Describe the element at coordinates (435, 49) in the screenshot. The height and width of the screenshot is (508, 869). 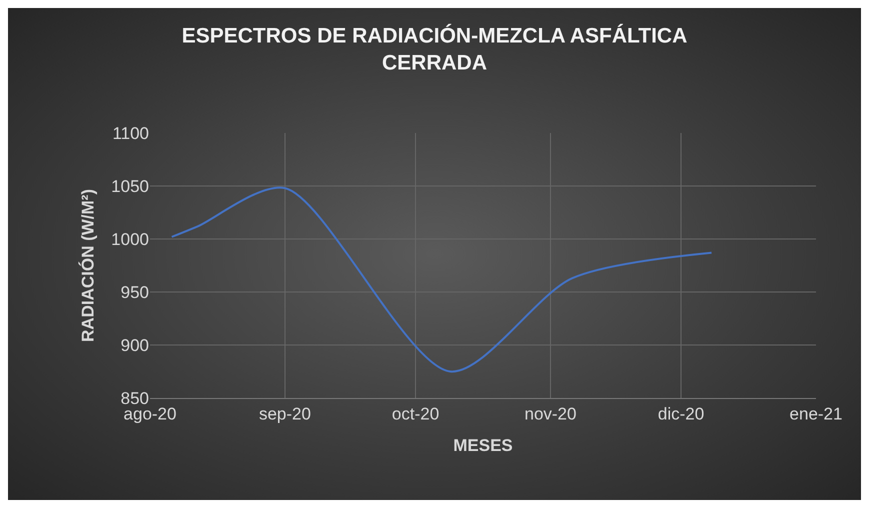
I see `chart-title: ESPECTROS DE RADIACIÓN-MEZCLA ASFÁLTICA CERRADA` at that location.